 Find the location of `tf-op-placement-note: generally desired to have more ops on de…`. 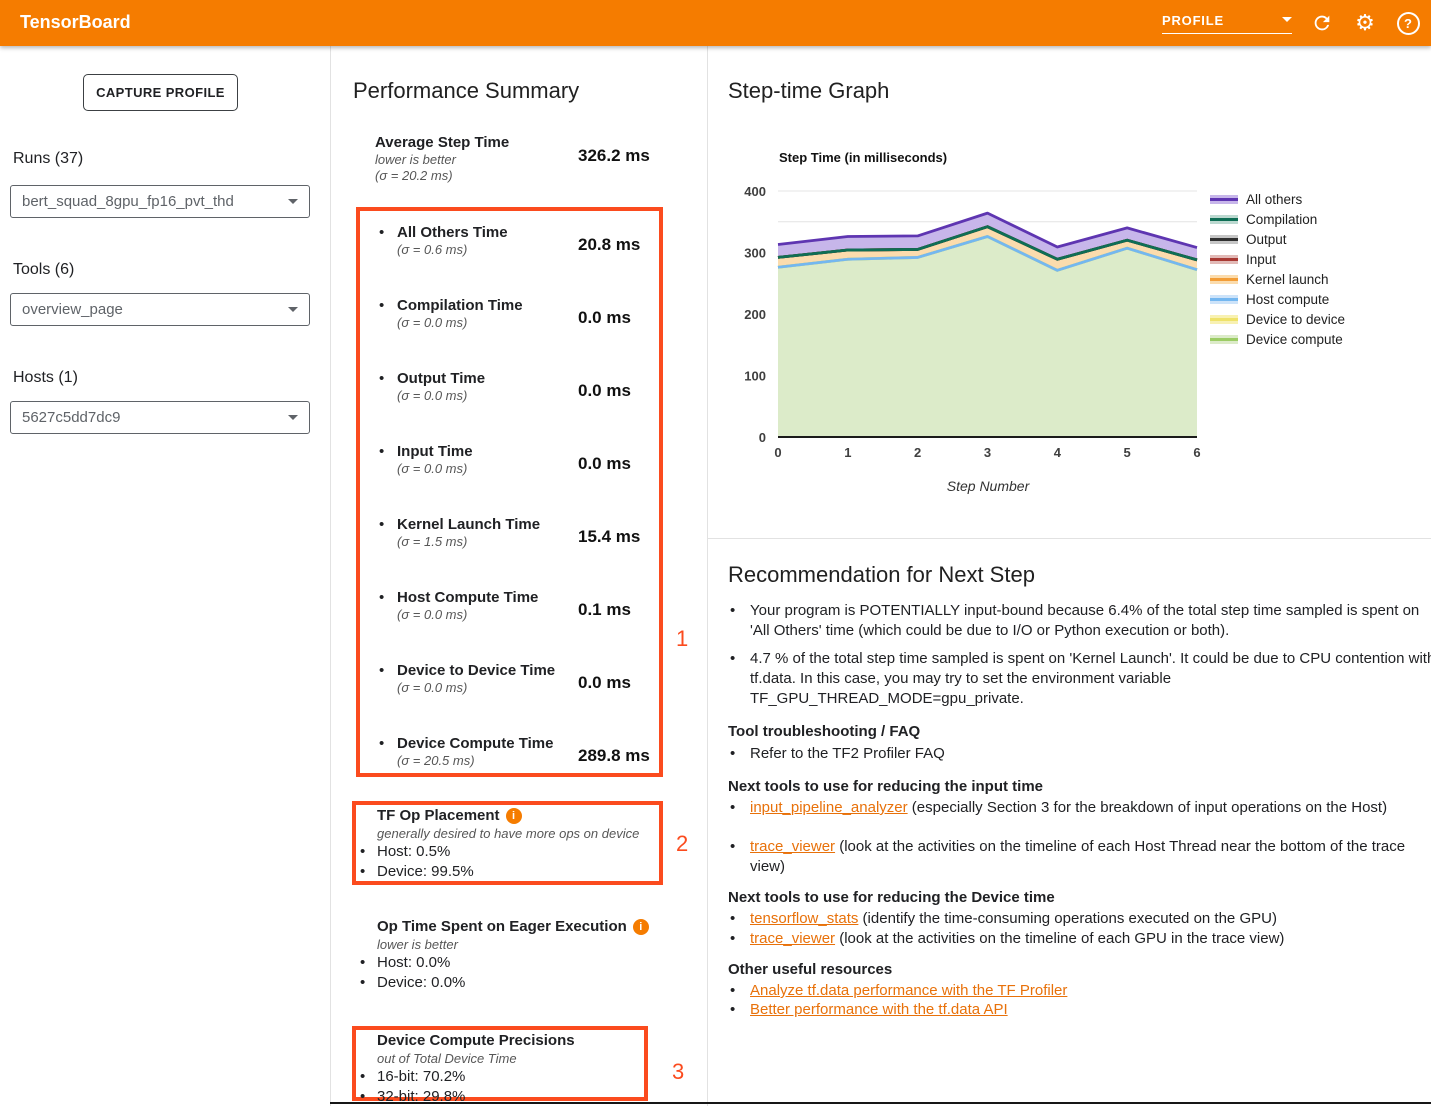

tf-op-placement-note: generally desired to have more ops on de… is located at coordinates (508, 833).